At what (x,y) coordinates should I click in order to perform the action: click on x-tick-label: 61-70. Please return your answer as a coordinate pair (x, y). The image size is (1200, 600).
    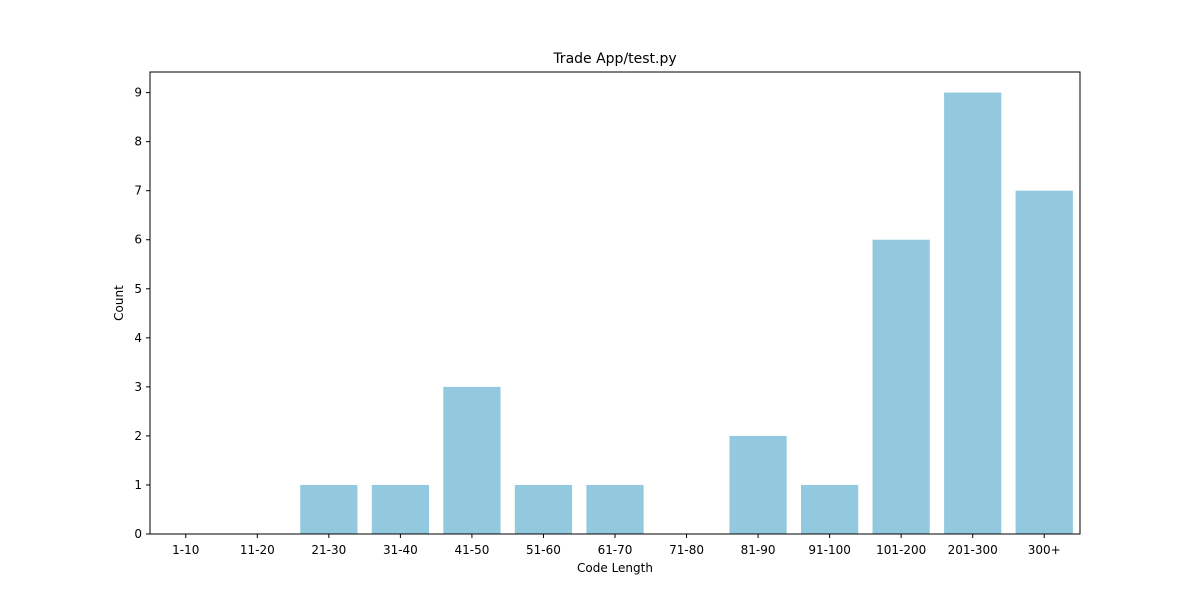
    Looking at the image, I should click on (615, 550).